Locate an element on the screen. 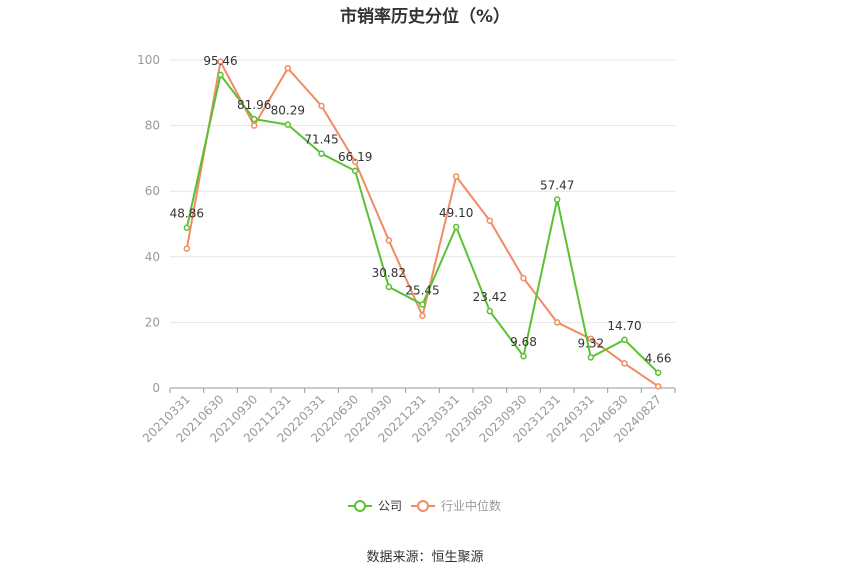  legend: 公司 行业中位数 is located at coordinates (424, 505).